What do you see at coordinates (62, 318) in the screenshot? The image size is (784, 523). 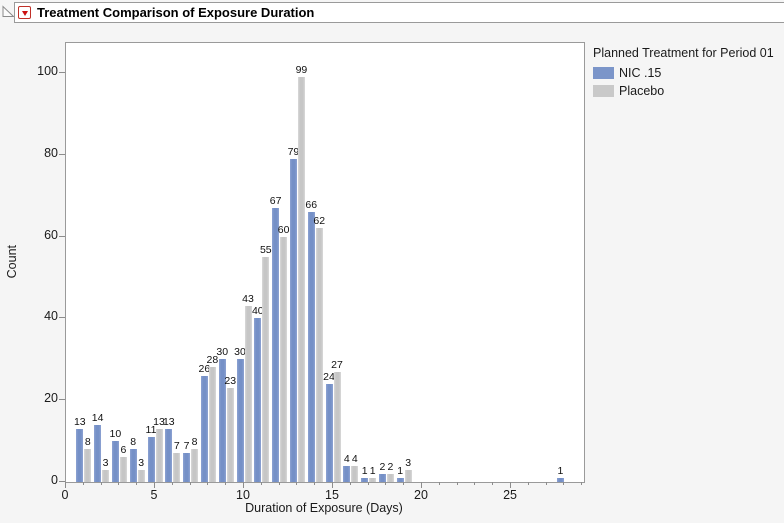 I see `y-tick` at bounding box center [62, 318].